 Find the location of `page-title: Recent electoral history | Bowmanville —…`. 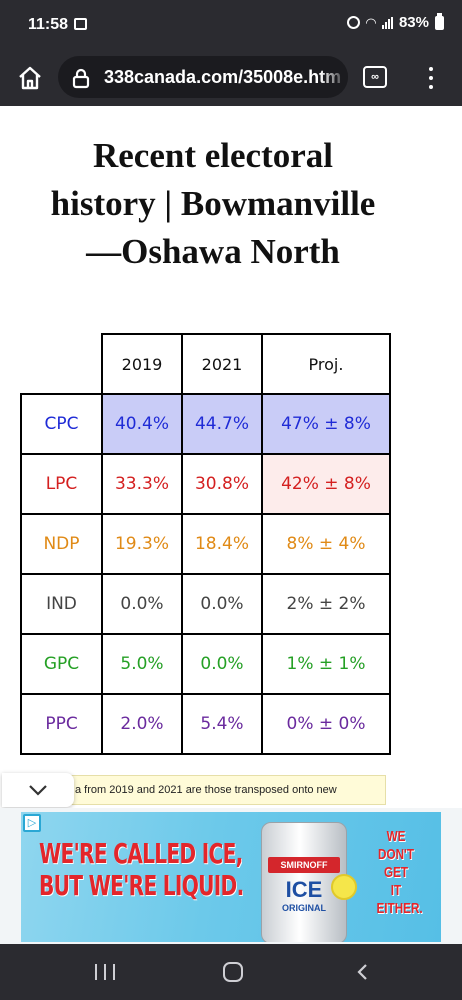

page-title: Recent electoral history | Bowmanville —… is located at coordinates (213, 204).